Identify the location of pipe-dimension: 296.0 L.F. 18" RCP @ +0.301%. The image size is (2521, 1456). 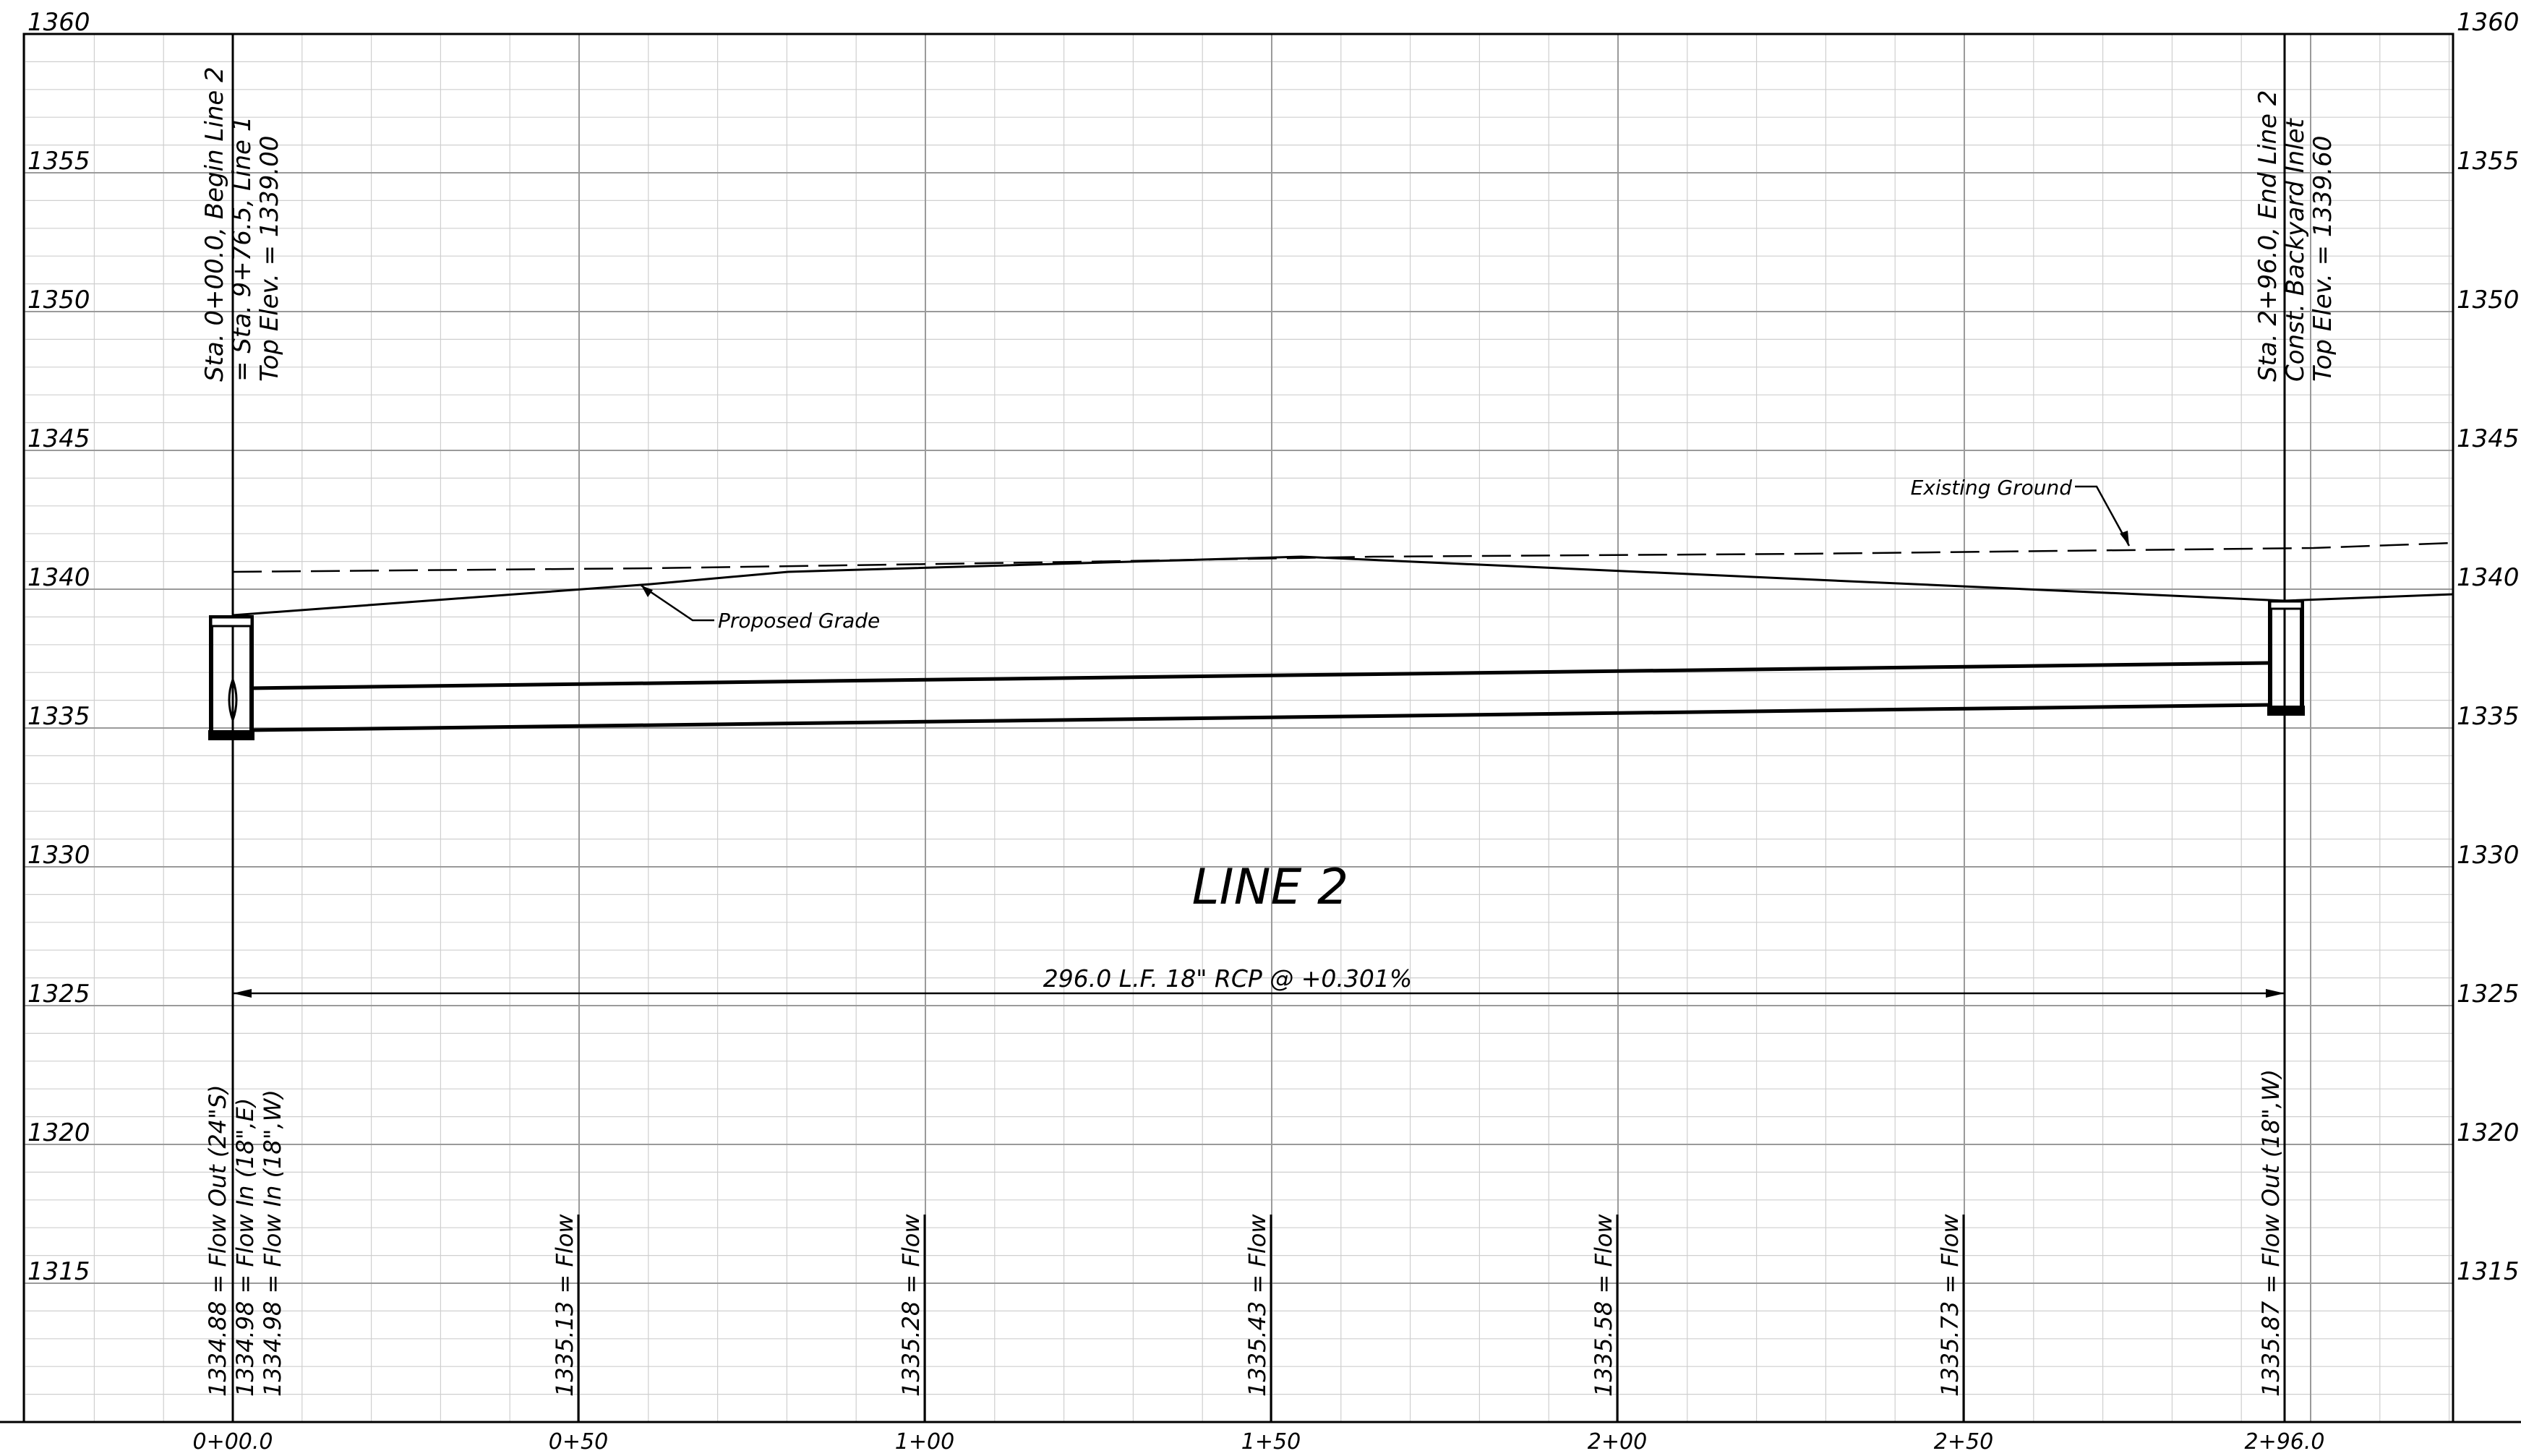
(1259, 981).